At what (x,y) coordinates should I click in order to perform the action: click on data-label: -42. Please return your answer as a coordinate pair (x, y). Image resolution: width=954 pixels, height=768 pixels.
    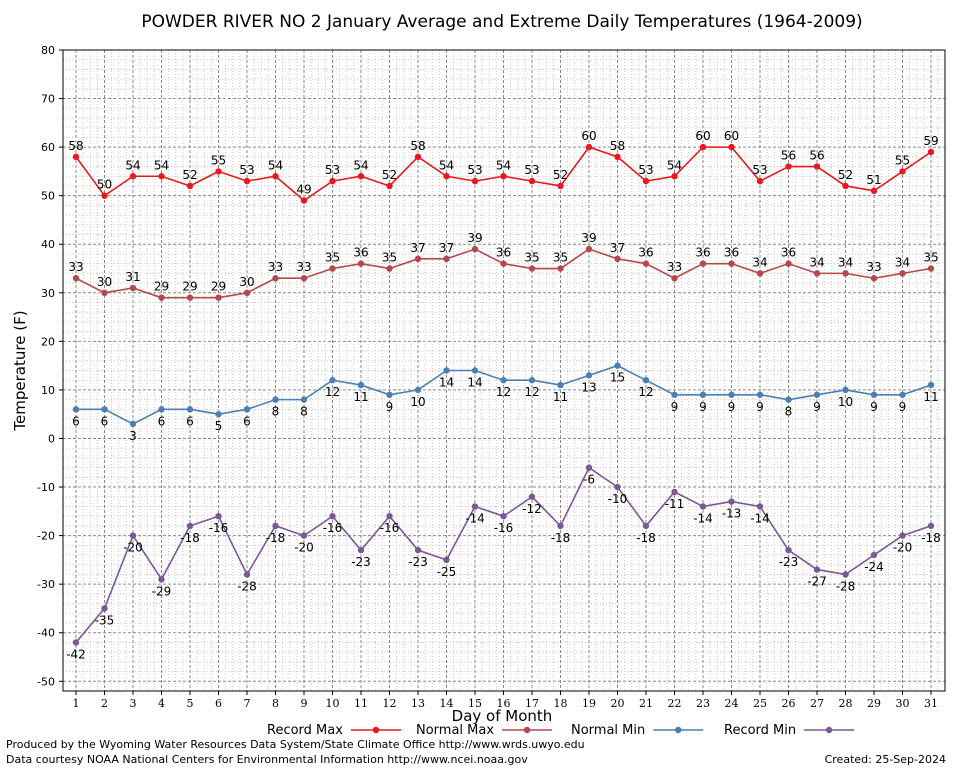
    Looking at the image, I should click on (76, 654).